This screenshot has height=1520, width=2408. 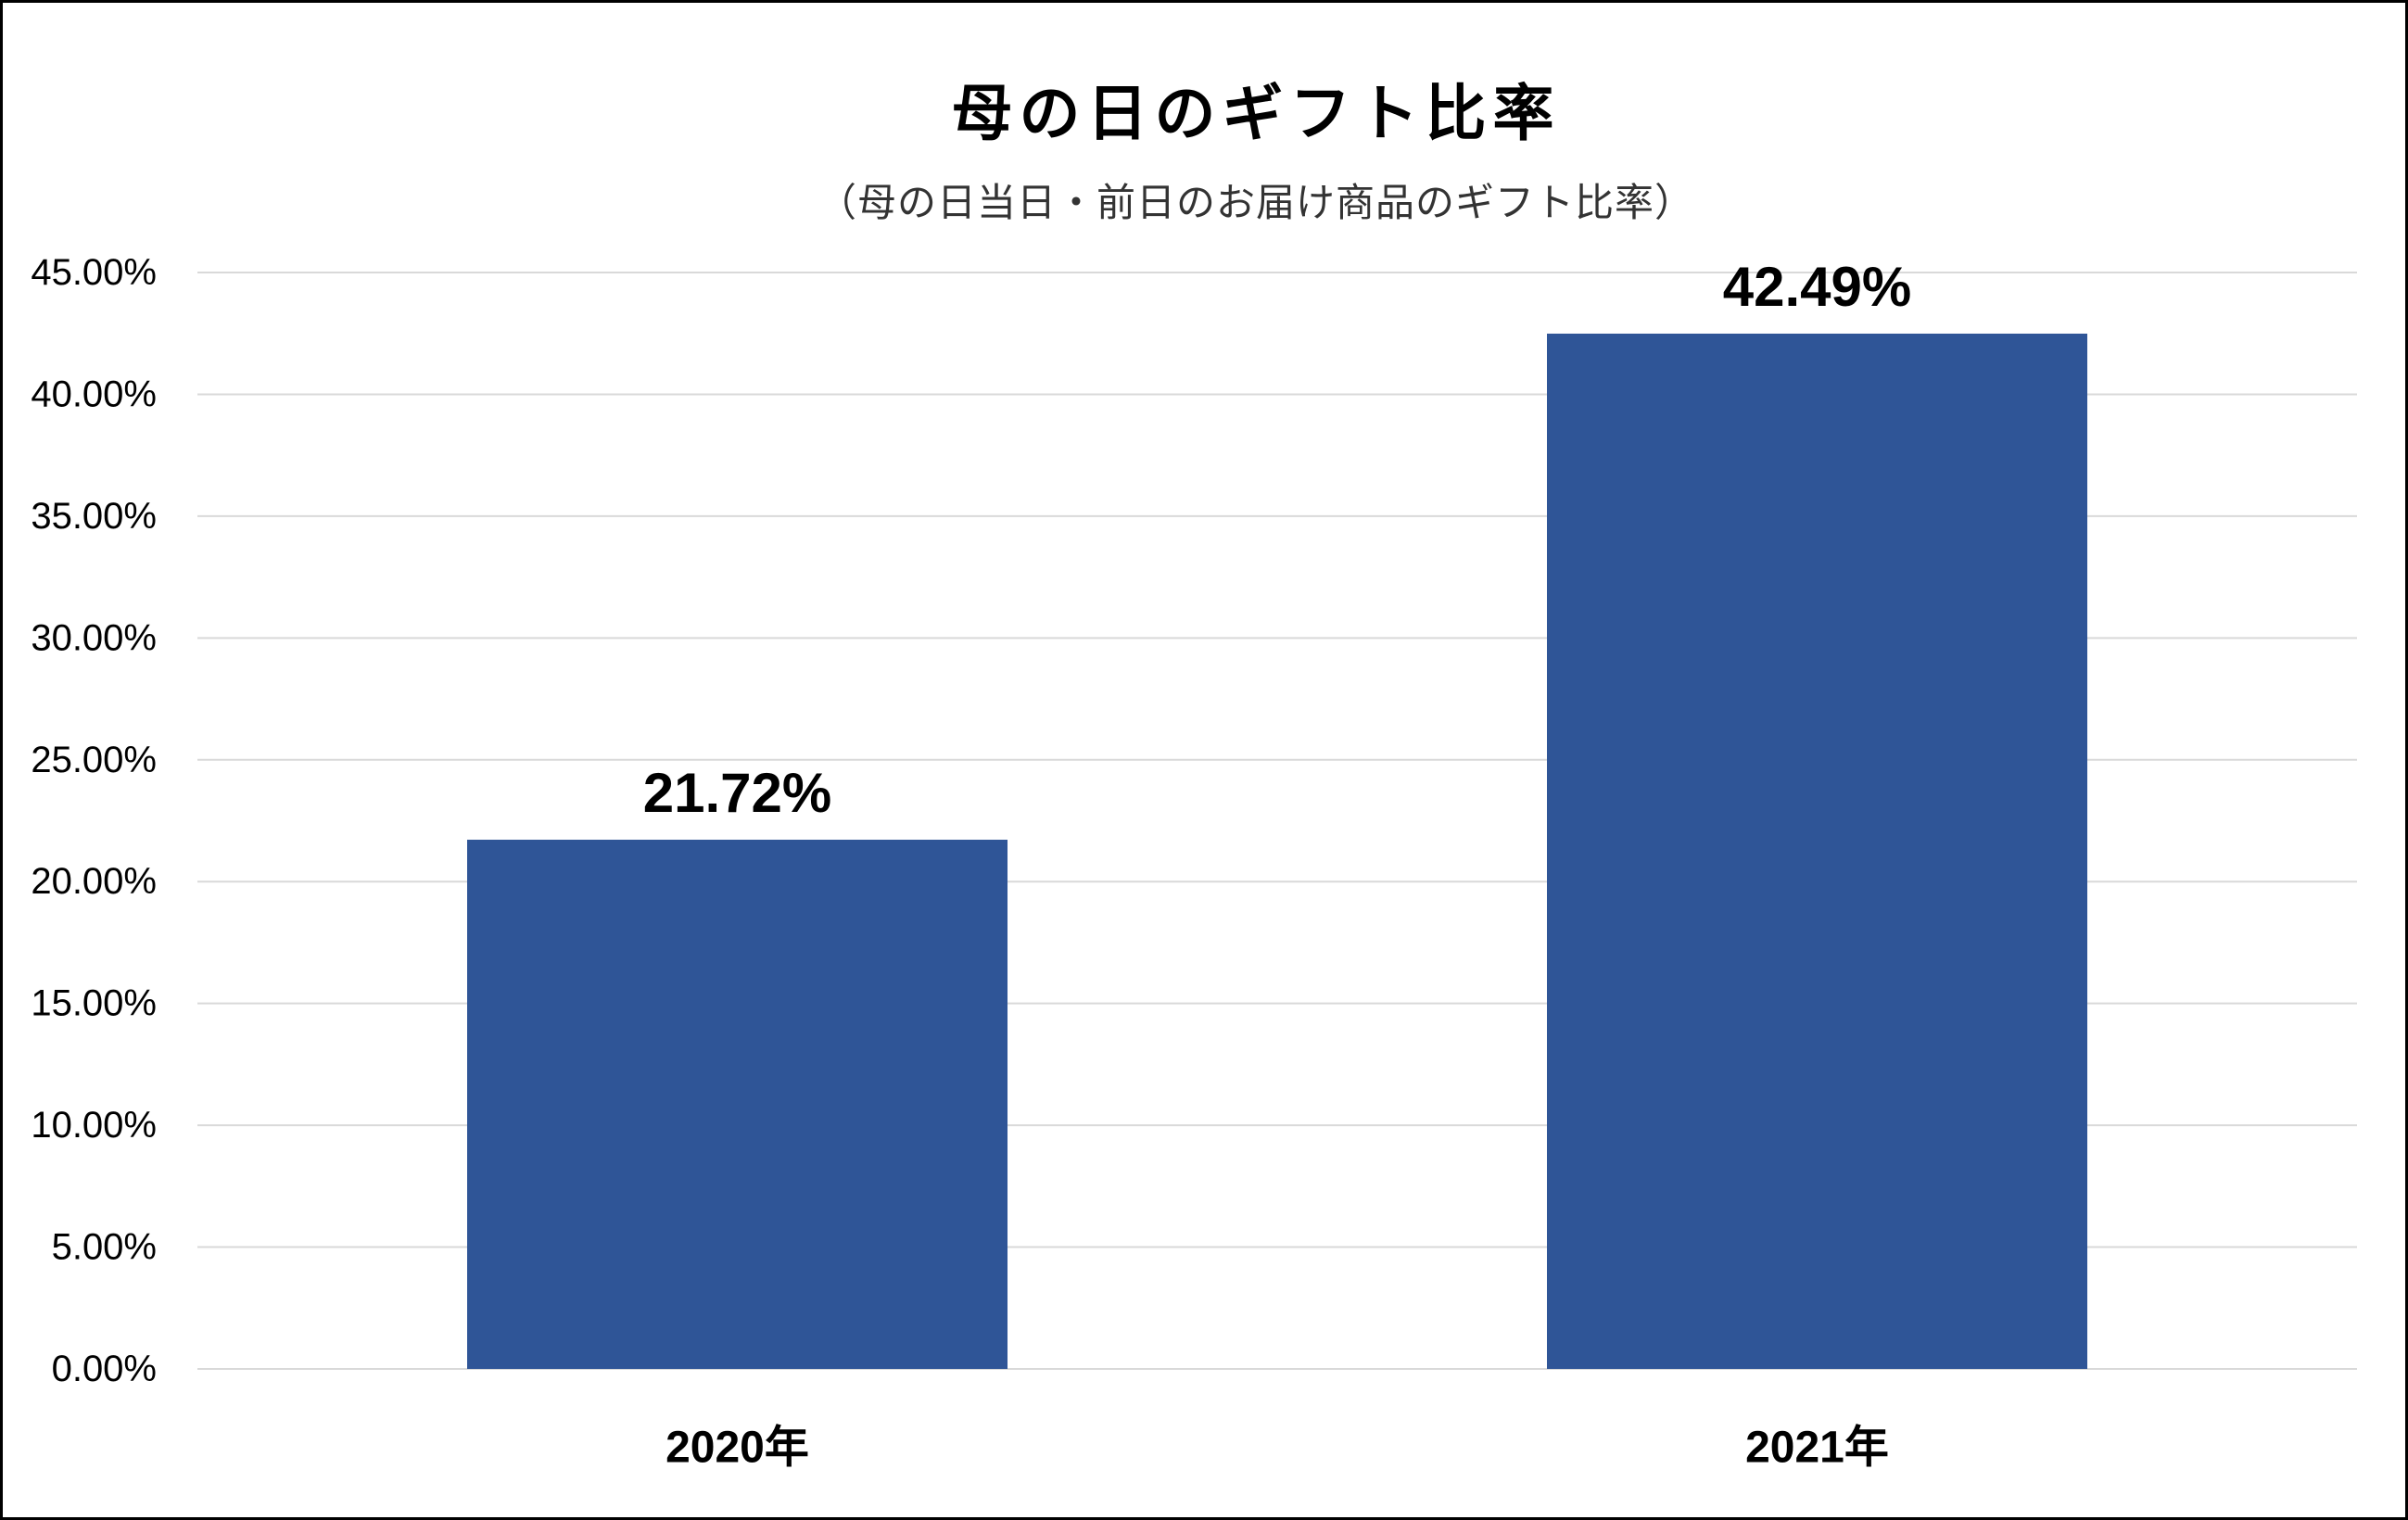 I want to click on data-label-2020: 21.72%, so click(x=737, y=793).